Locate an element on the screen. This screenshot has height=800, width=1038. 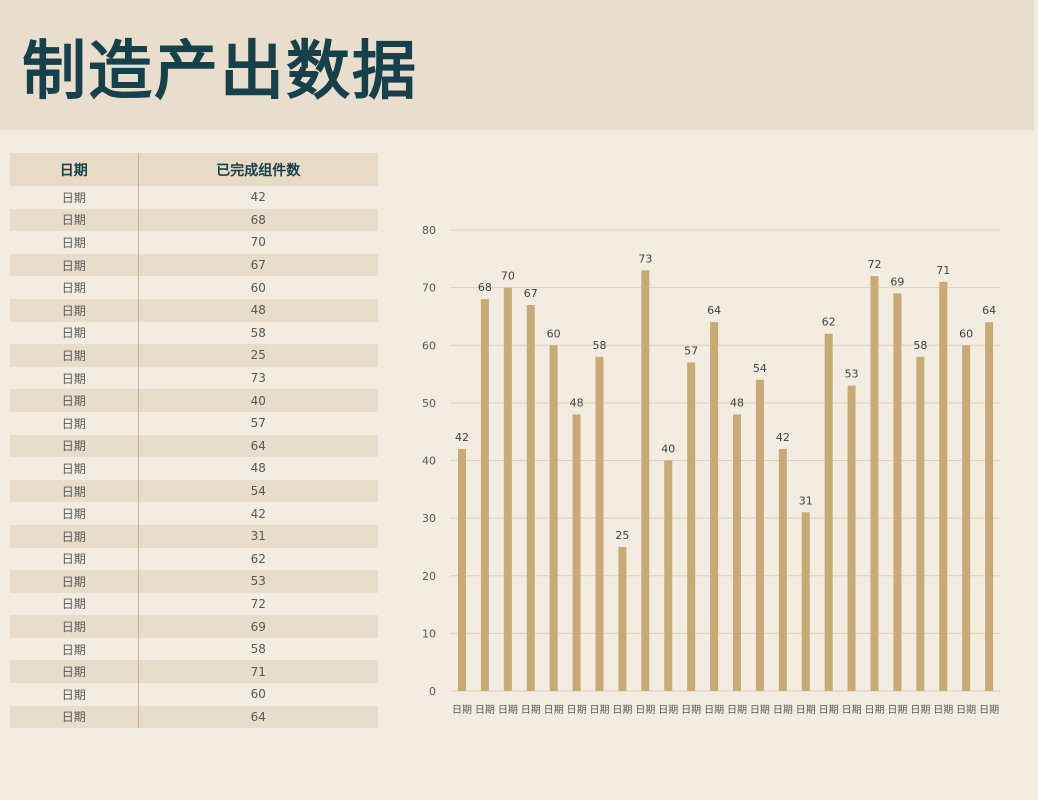
y-tick-label: 70 is located at coordinates (429, 288).